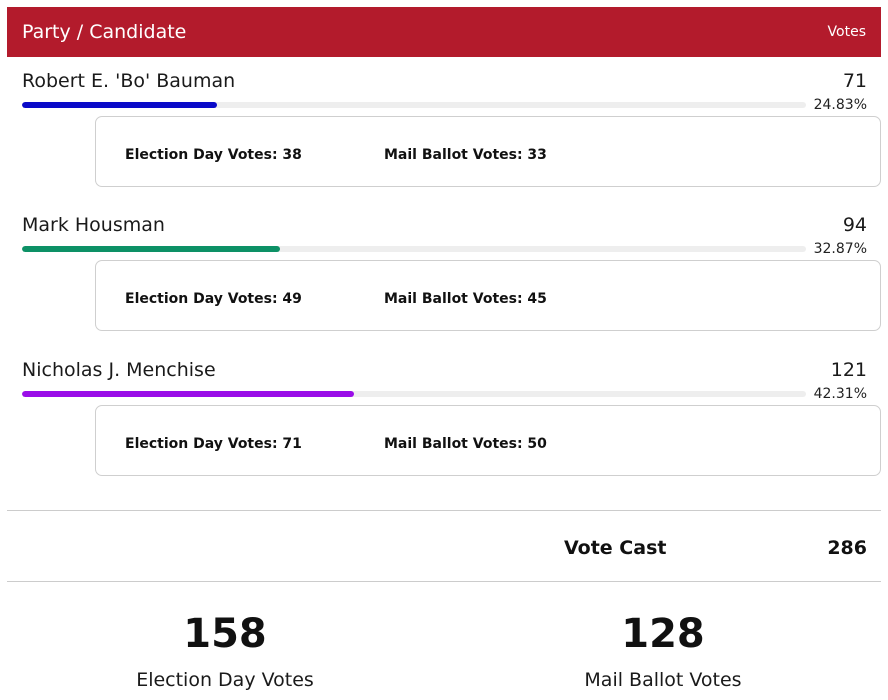 The width and height of the screenshot is (888, 700). What do you see at coordinates (848, 370) in the screenshot?
I see `candidate-vote-count: 121` at bounding box center [848, 370].